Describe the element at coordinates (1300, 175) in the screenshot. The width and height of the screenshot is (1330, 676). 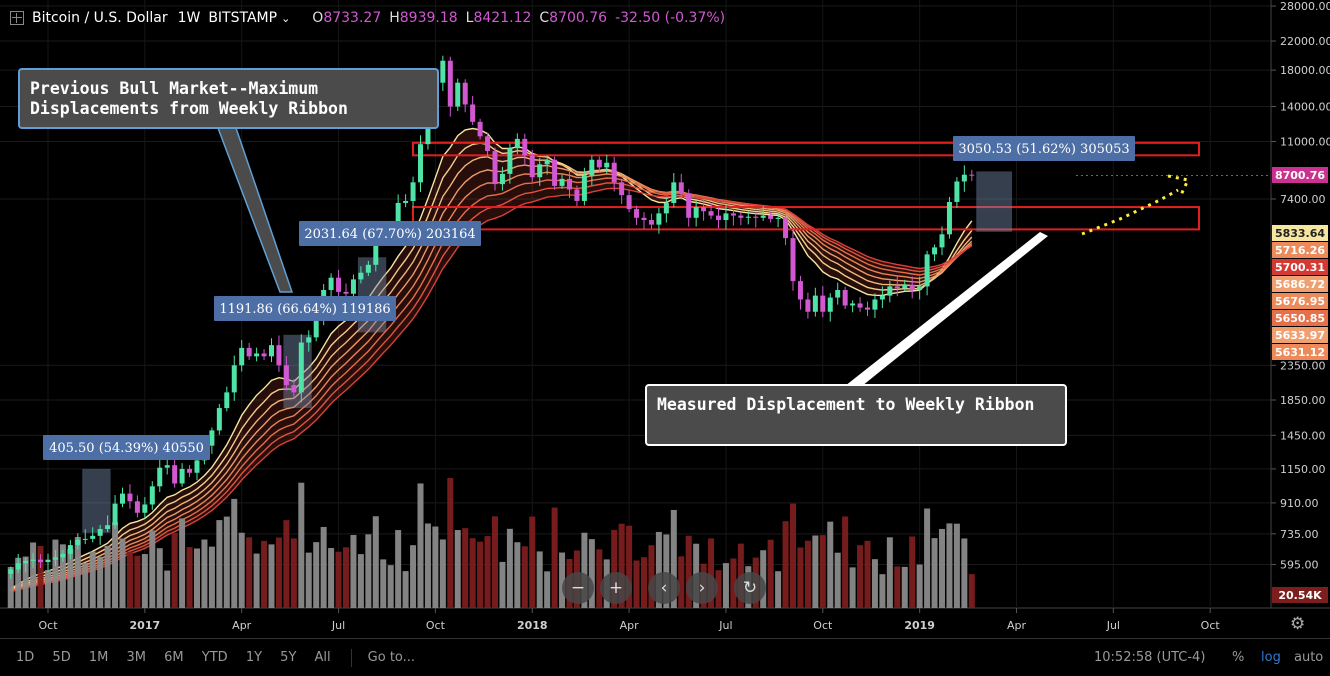
I see `price-tag-label: 8700.76` at that location.